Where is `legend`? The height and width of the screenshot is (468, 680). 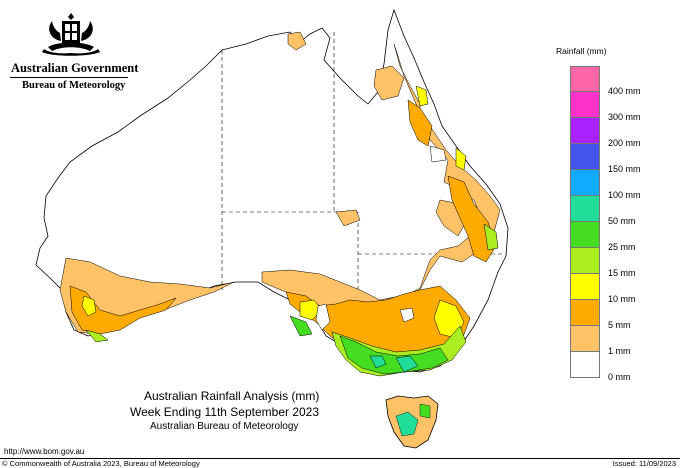 legend is located at coordinates (585, 222).